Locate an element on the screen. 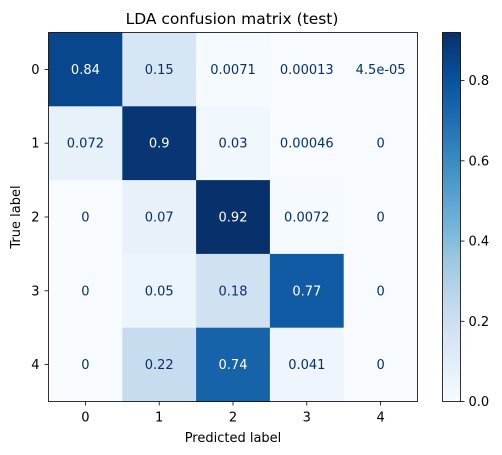  cell-value-label: 0.22 is located at coordinates (159, 365).